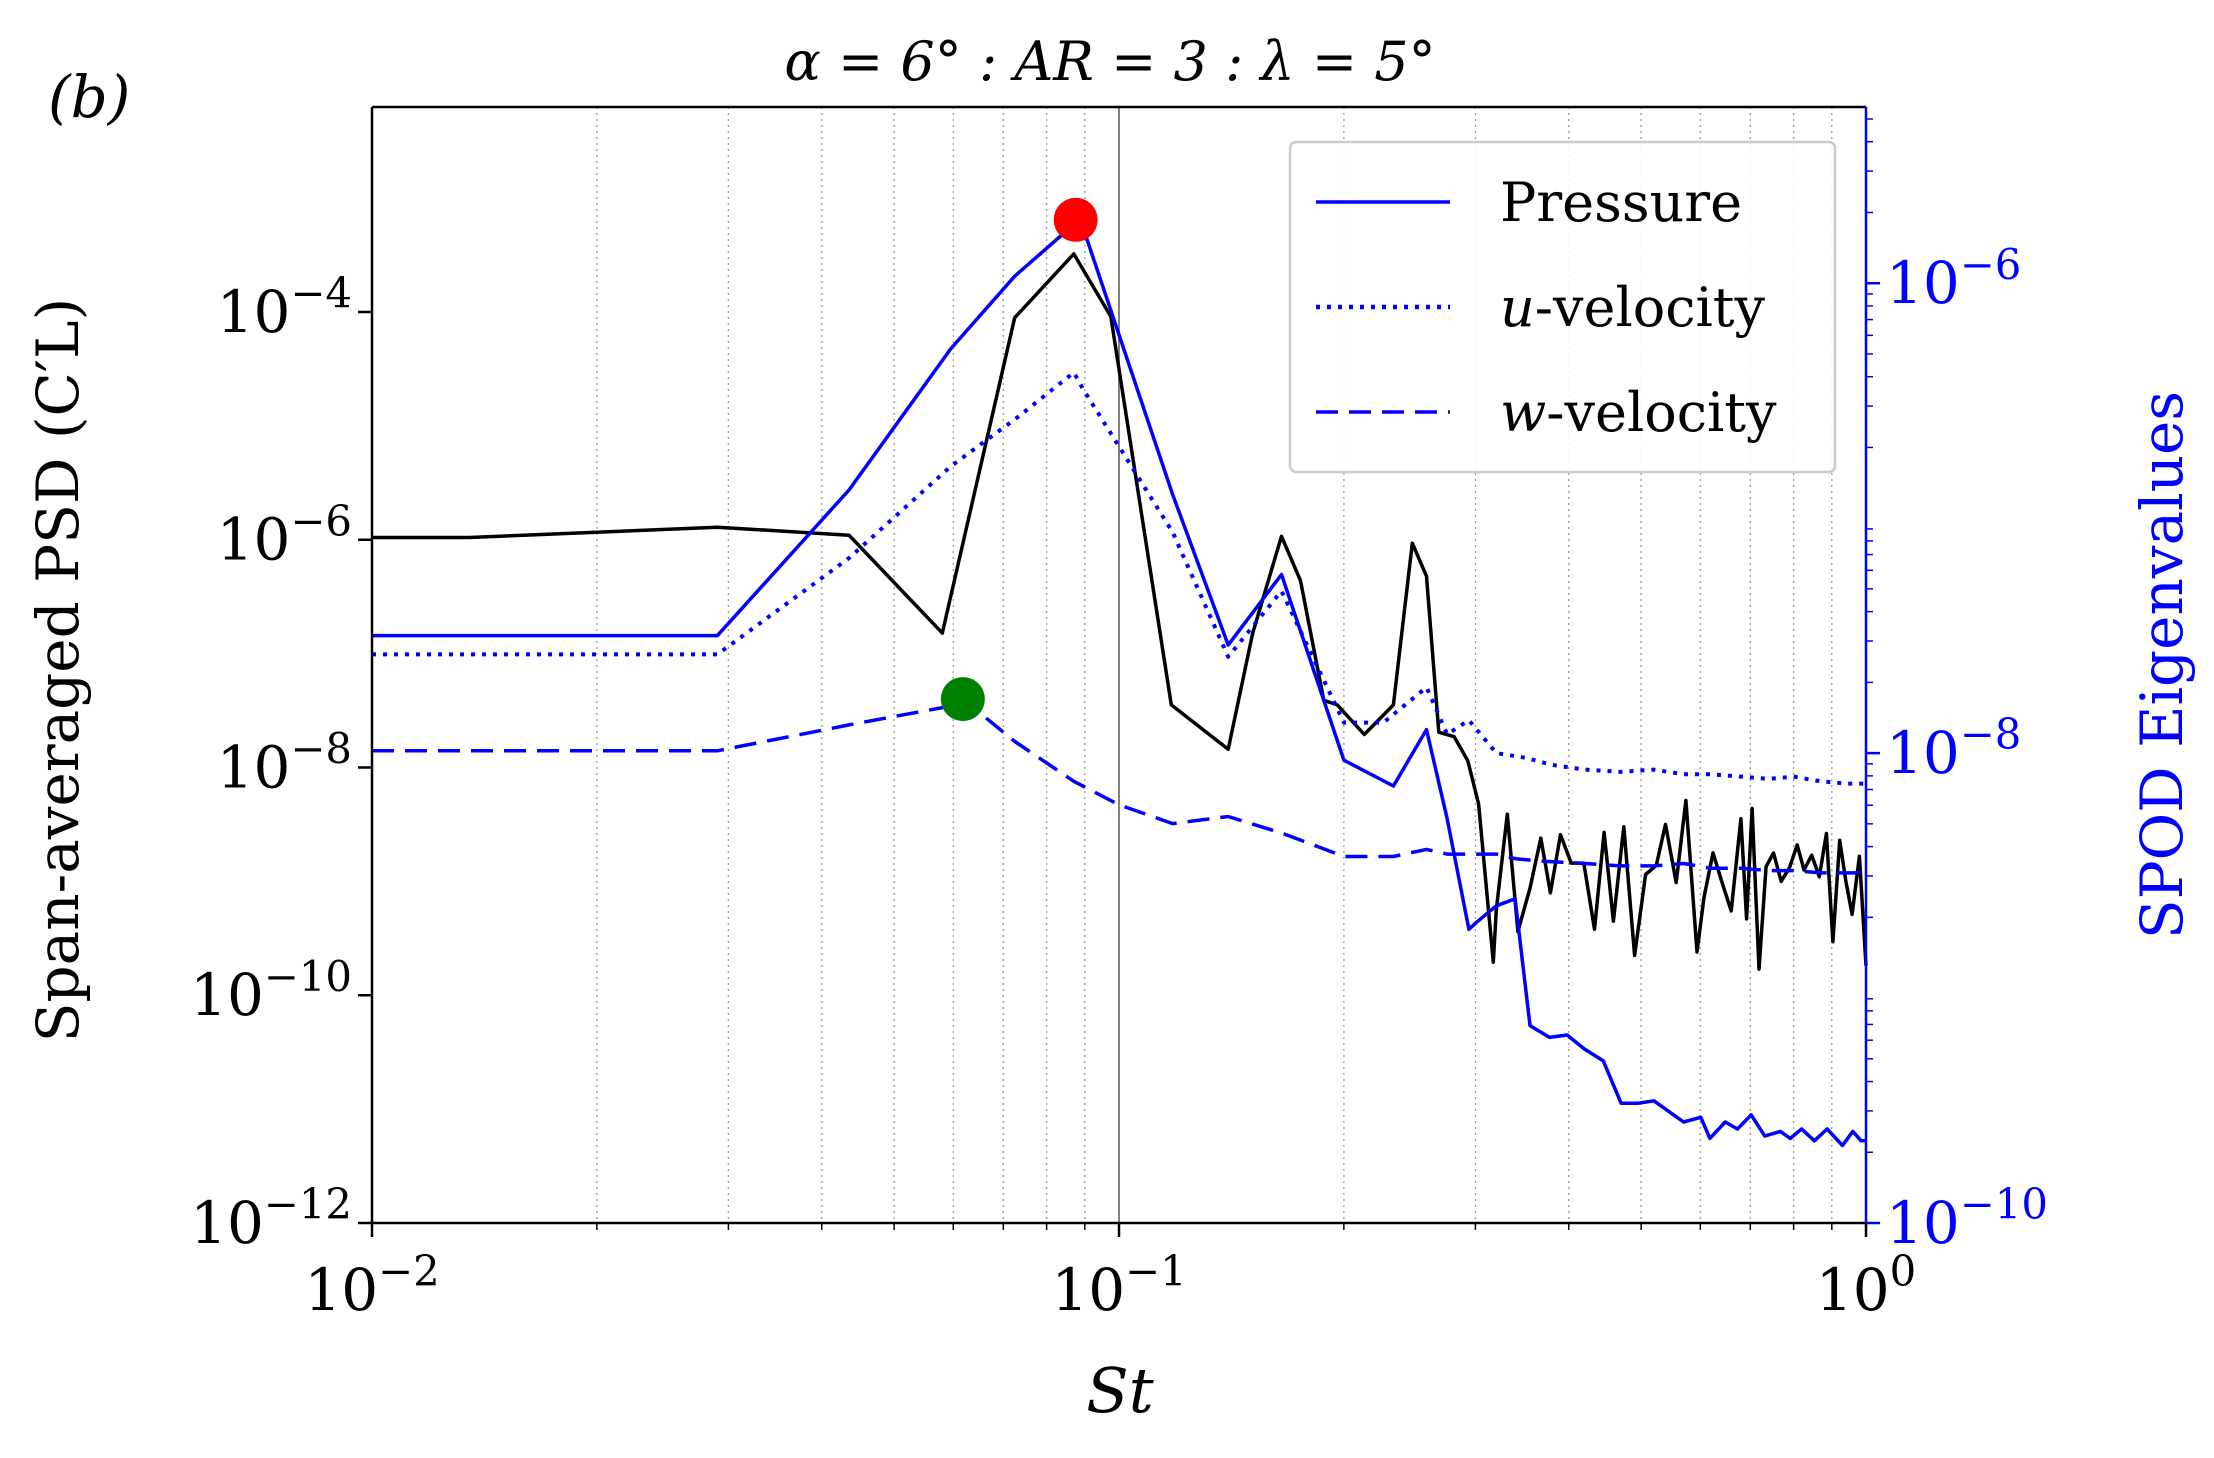 Image resolution: width=2214 pixels, height=1458 pixels. Describe the element at coordinates (89, 97) in the screenshot. I see `panel-label: (b)` at that location.